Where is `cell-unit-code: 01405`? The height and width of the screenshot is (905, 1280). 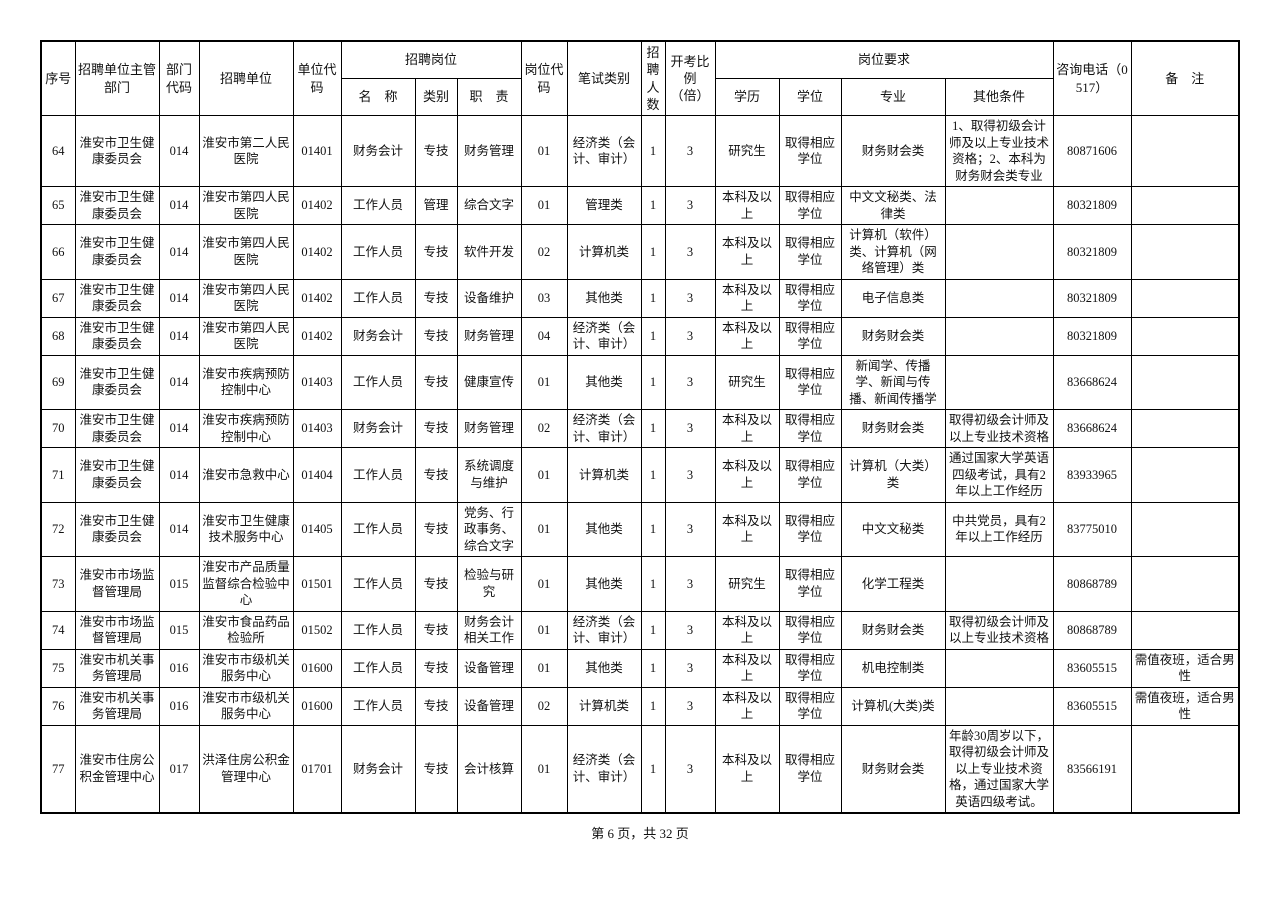 cell-unit-code: 01405 is located at coordinates (317, 529).